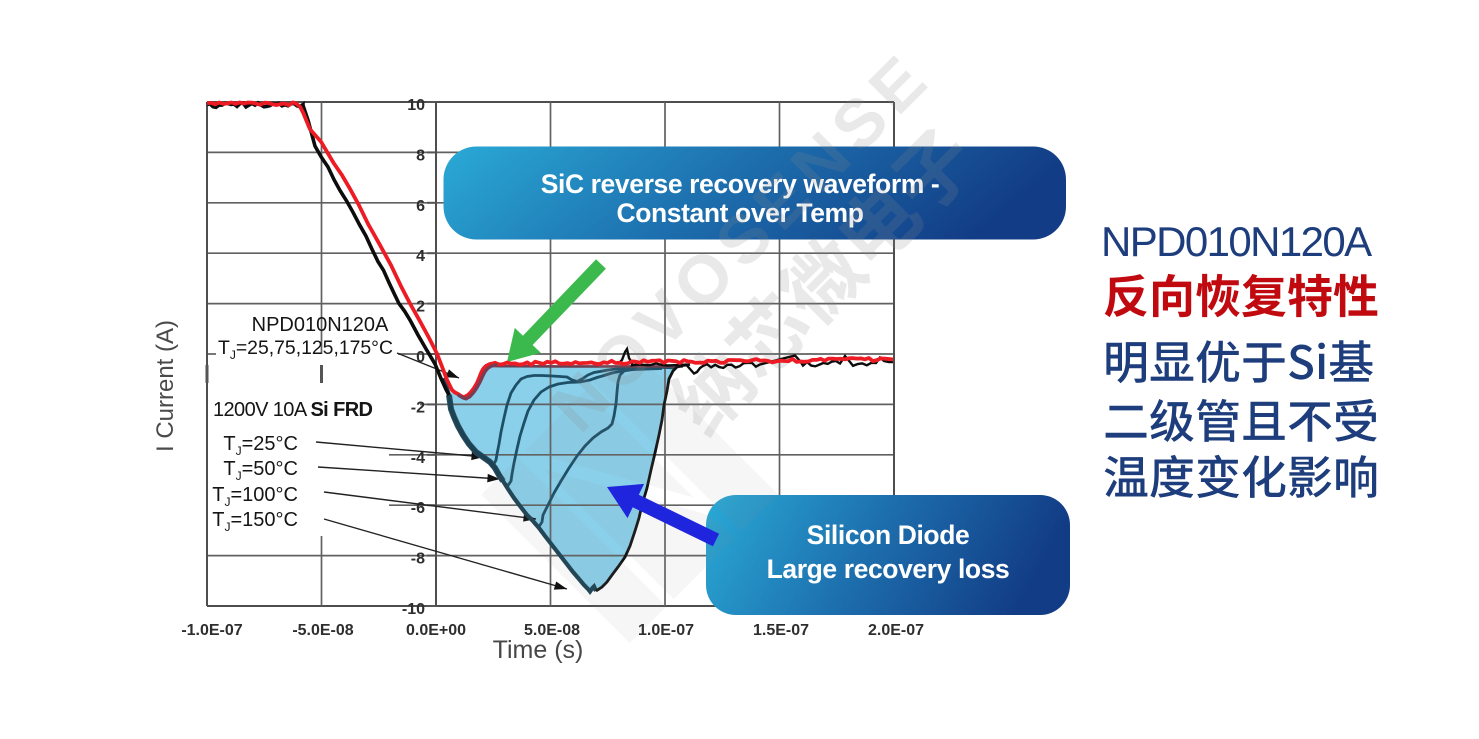 The image size is (1479, 739). I want to click on svg-text: Constant over Temp, so click(739, 213).